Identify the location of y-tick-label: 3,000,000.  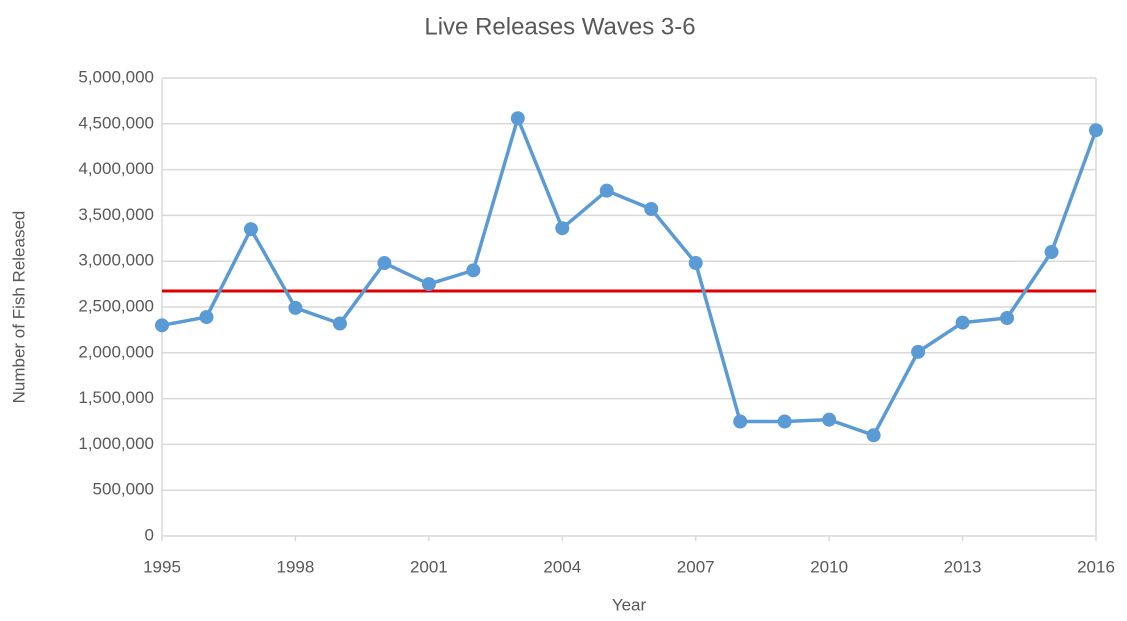
(116, 260).